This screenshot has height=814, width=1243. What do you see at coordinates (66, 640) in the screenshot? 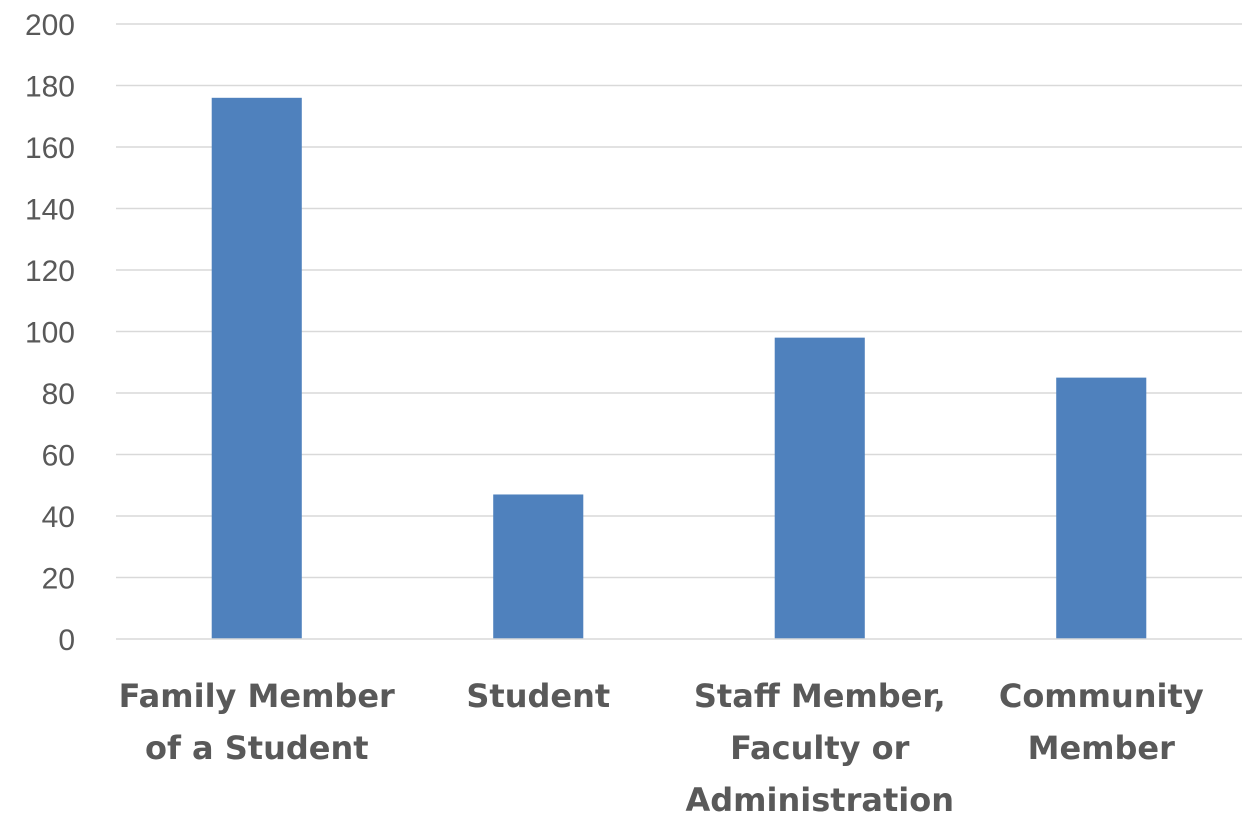
I see `y-tick-label: 0` at bounding box center [66, 640].